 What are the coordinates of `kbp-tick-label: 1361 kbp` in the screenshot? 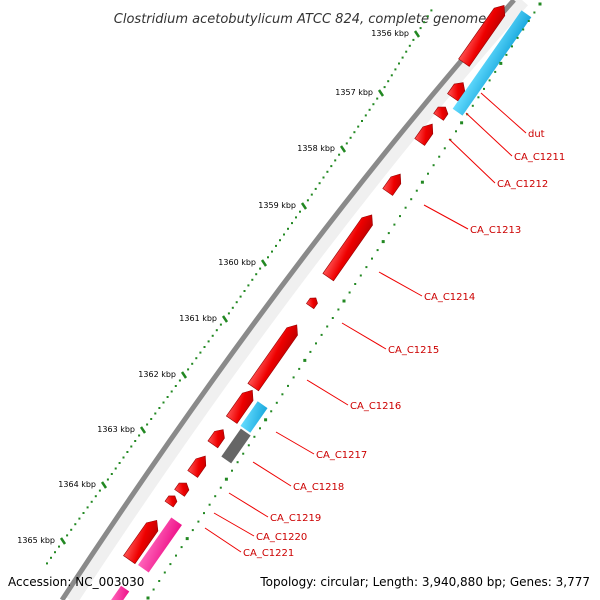 It's located at (198, 318).